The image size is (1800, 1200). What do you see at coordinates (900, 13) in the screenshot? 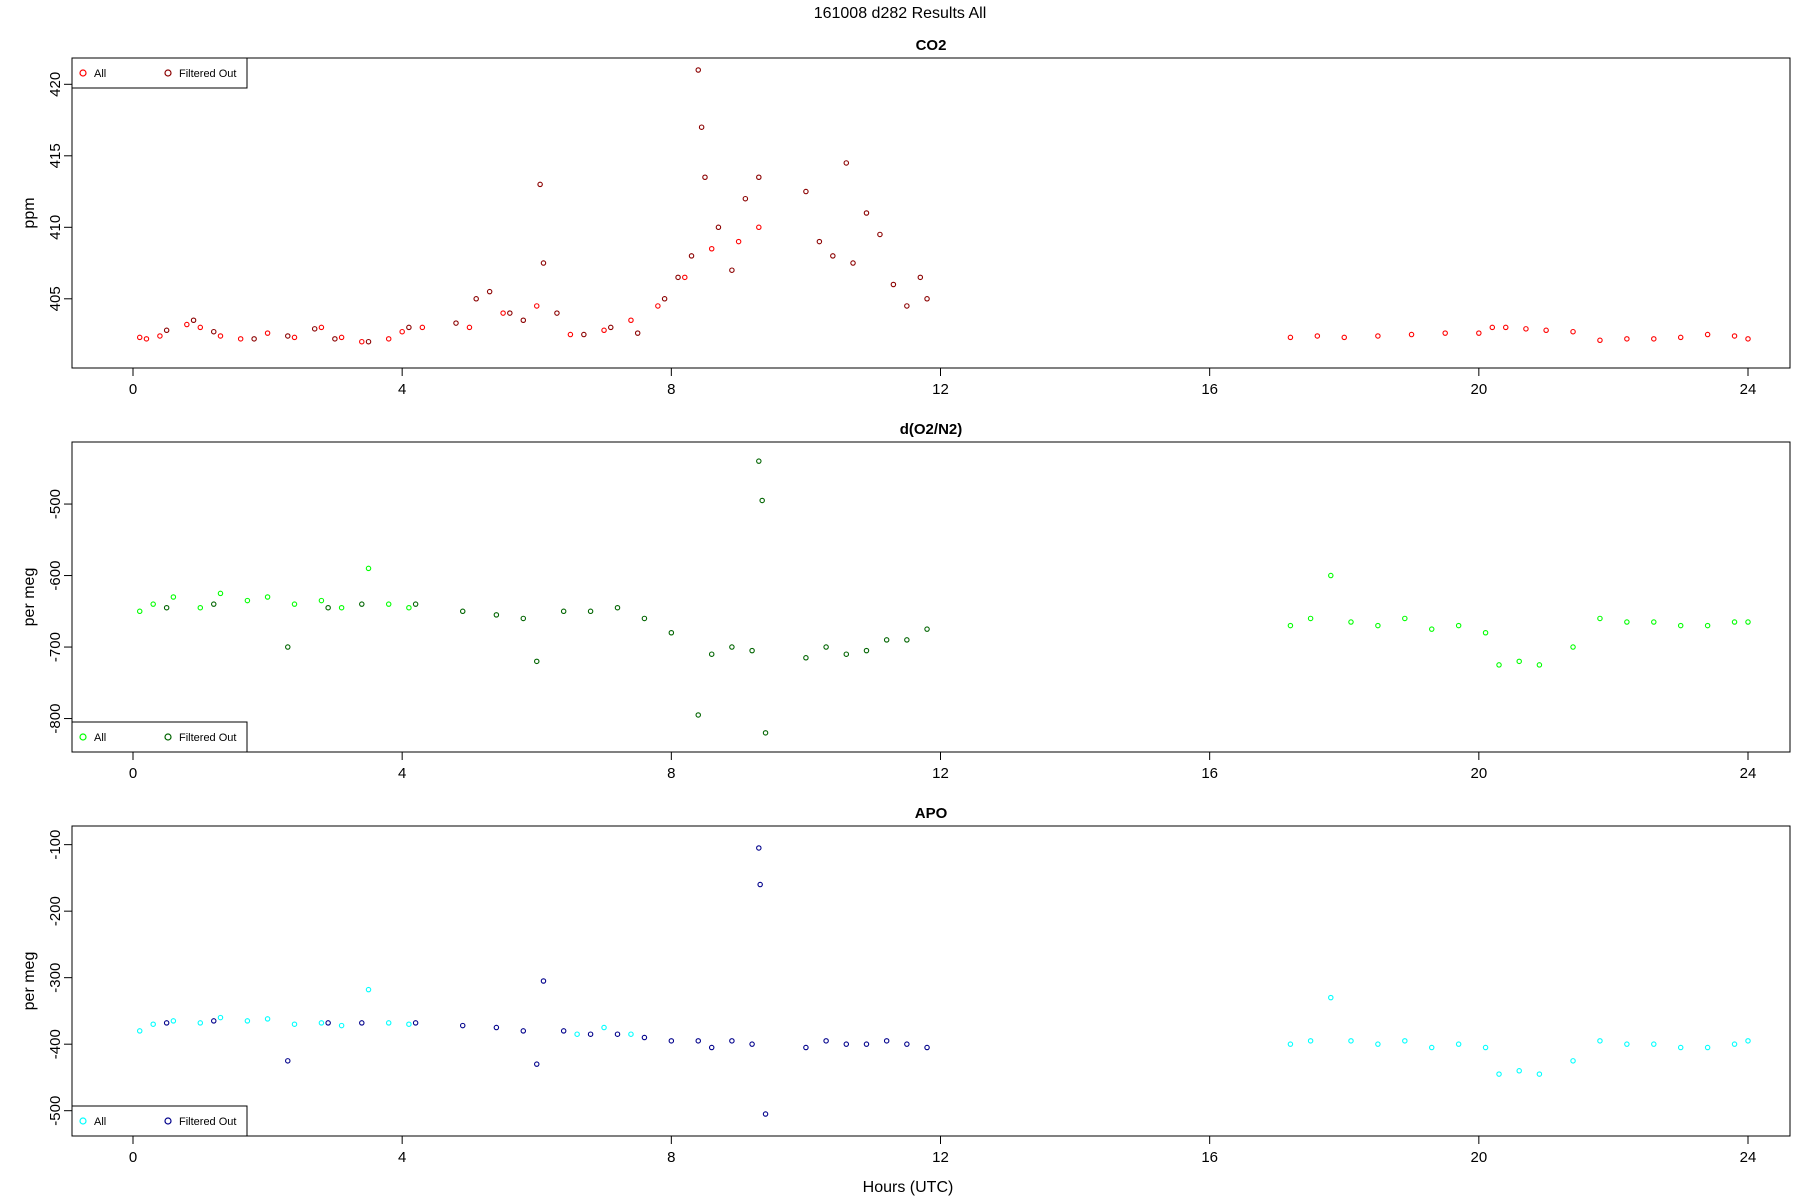
I see `figure-title: 161008 d282 Results All` at bounding box center [900, 13].